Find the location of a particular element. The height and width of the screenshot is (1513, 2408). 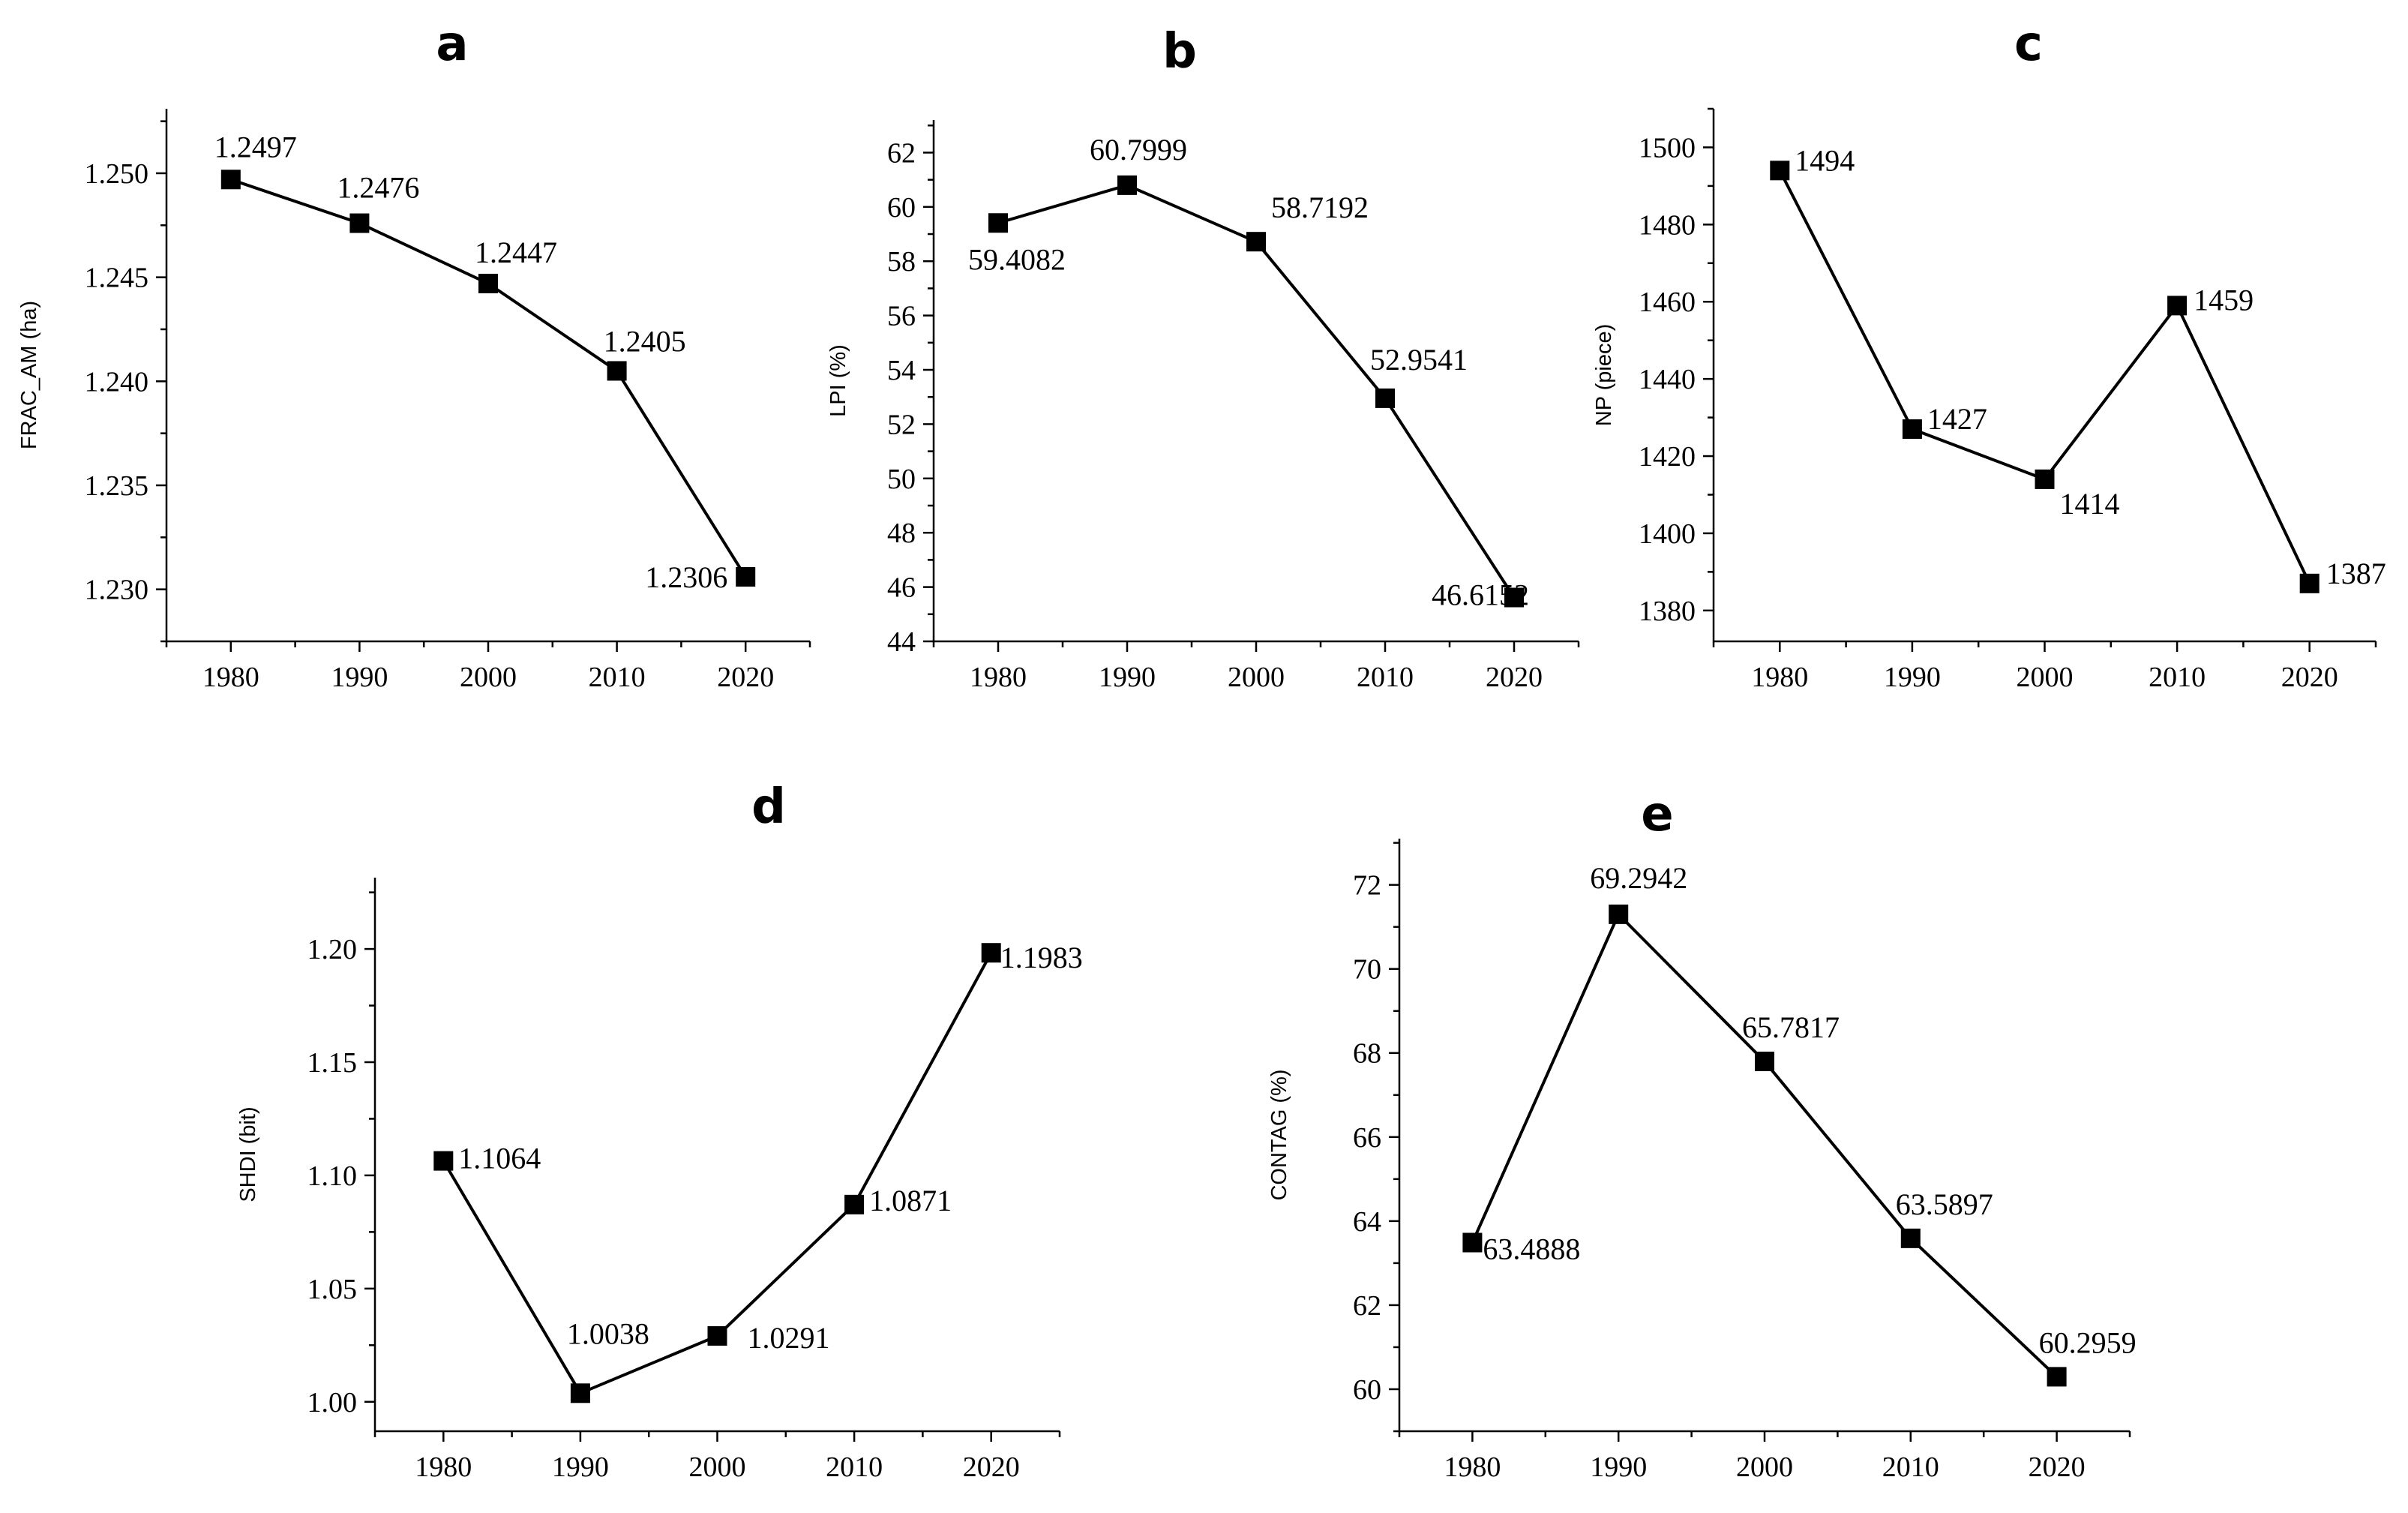

data-label-a: 1.2306 is located at coordinates (686, 577).